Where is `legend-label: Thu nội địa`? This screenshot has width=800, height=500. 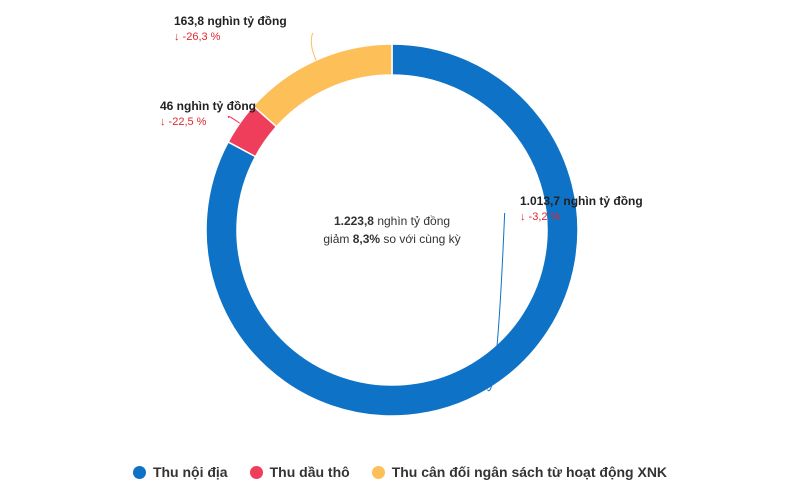
legend-label: Thu nội địa is located at coordinates (190, 472).